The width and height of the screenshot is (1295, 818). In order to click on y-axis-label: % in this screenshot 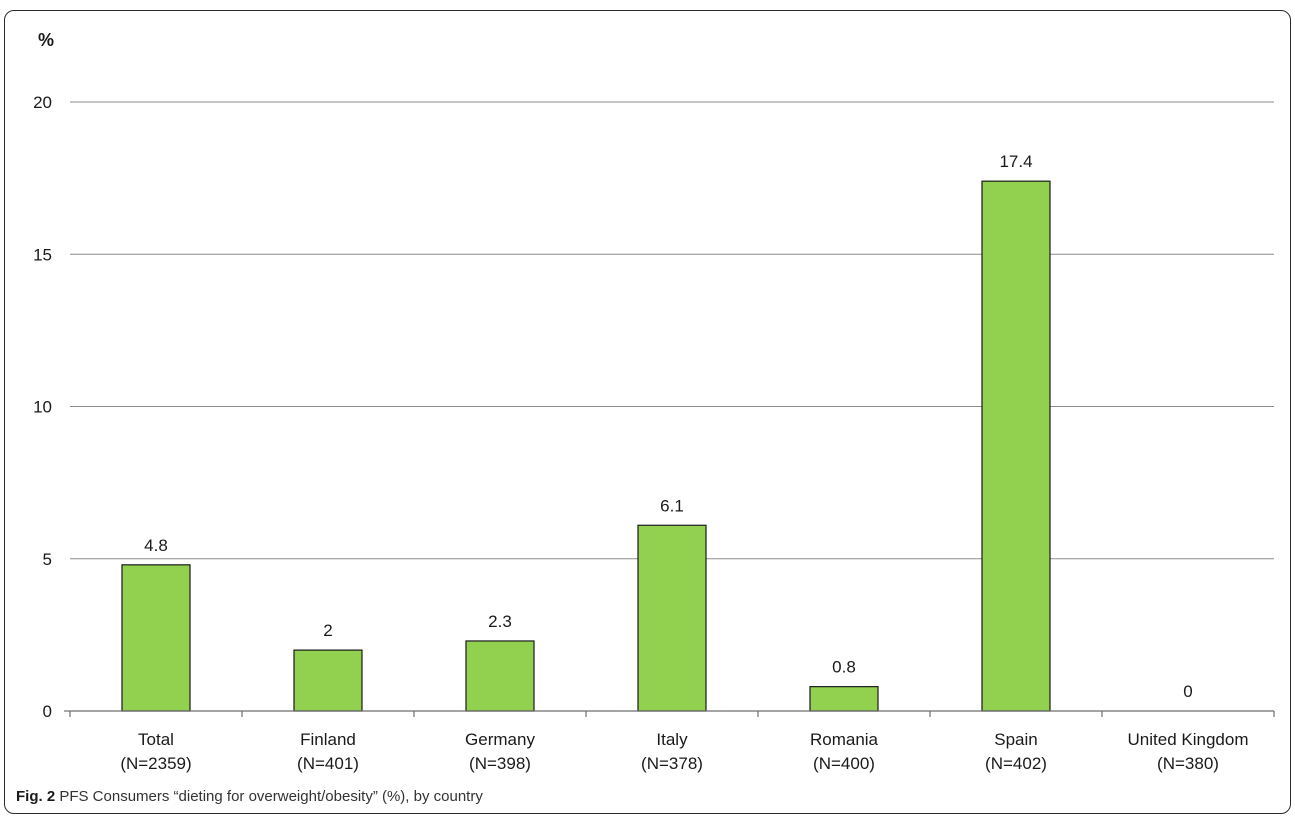, I will do `click(46, 40)`.